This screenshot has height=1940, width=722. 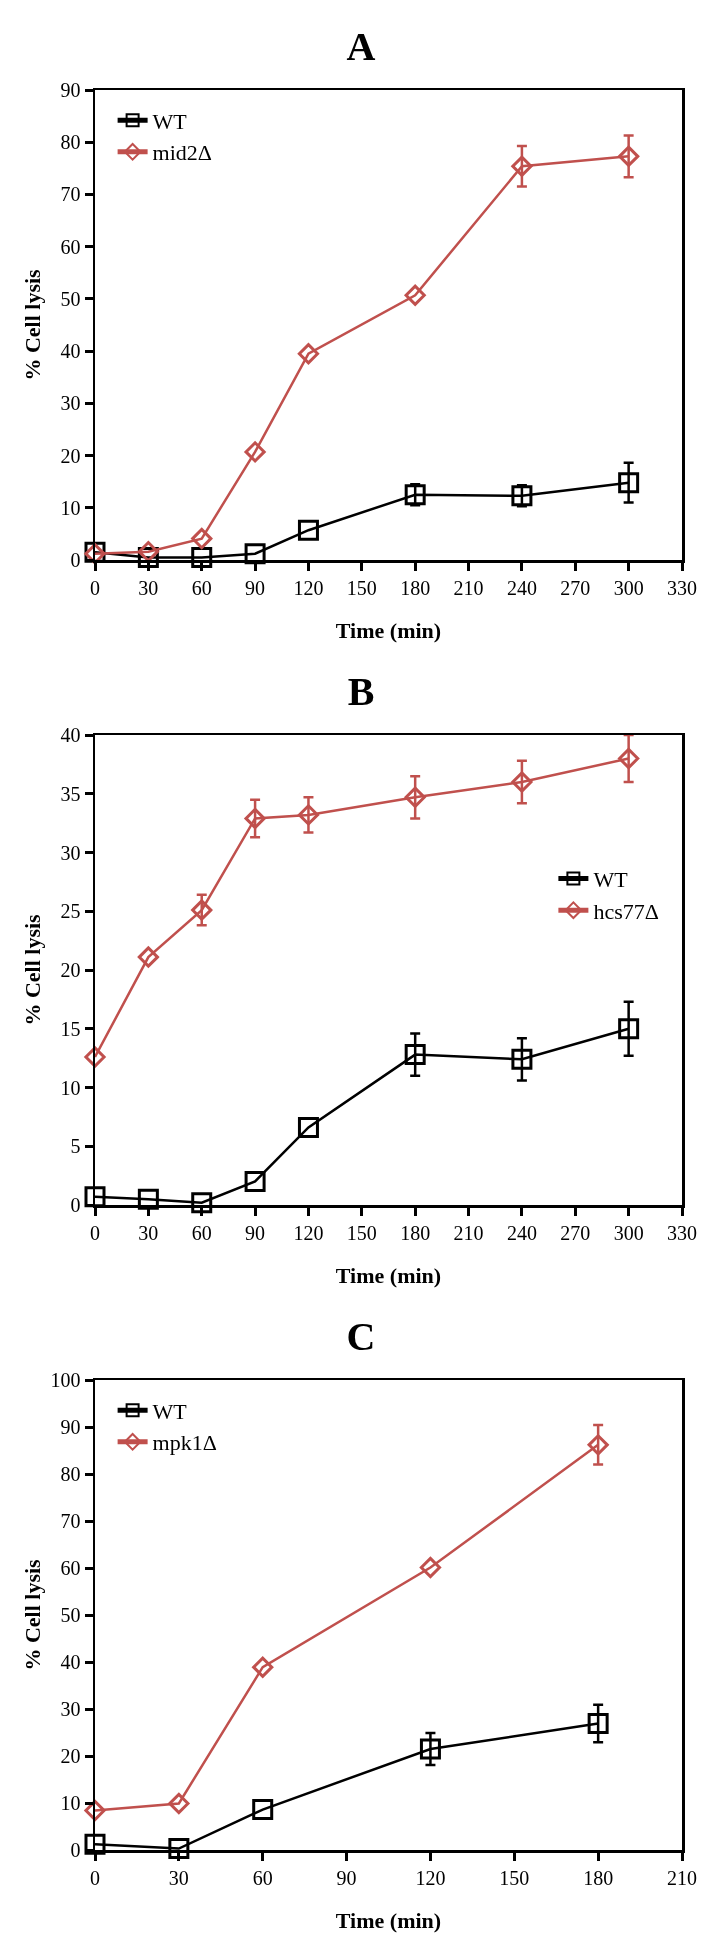 I want to click on y-tick-label: 100, so click(x=65, y=1380).